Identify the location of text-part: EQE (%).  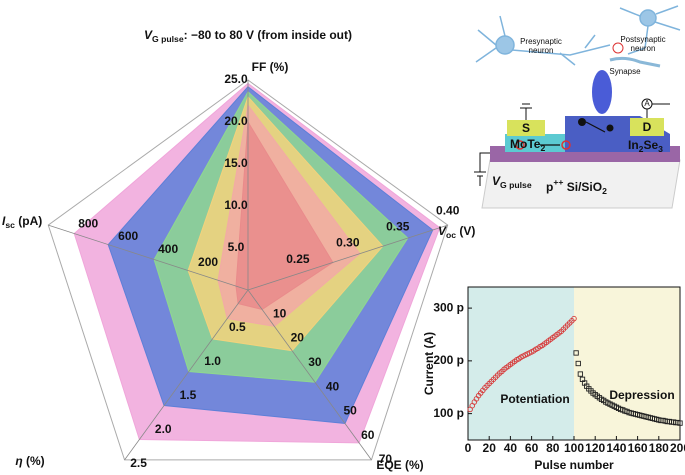
(399, 465).